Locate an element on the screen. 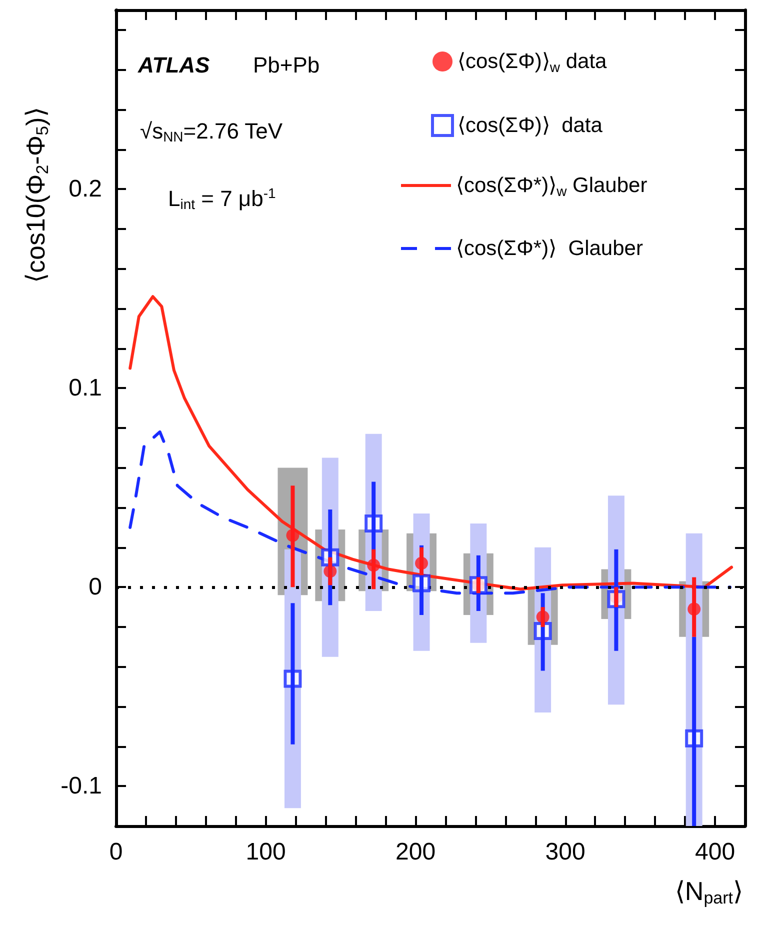  y-tick-label: 0 is located at coordinates (95, 587).